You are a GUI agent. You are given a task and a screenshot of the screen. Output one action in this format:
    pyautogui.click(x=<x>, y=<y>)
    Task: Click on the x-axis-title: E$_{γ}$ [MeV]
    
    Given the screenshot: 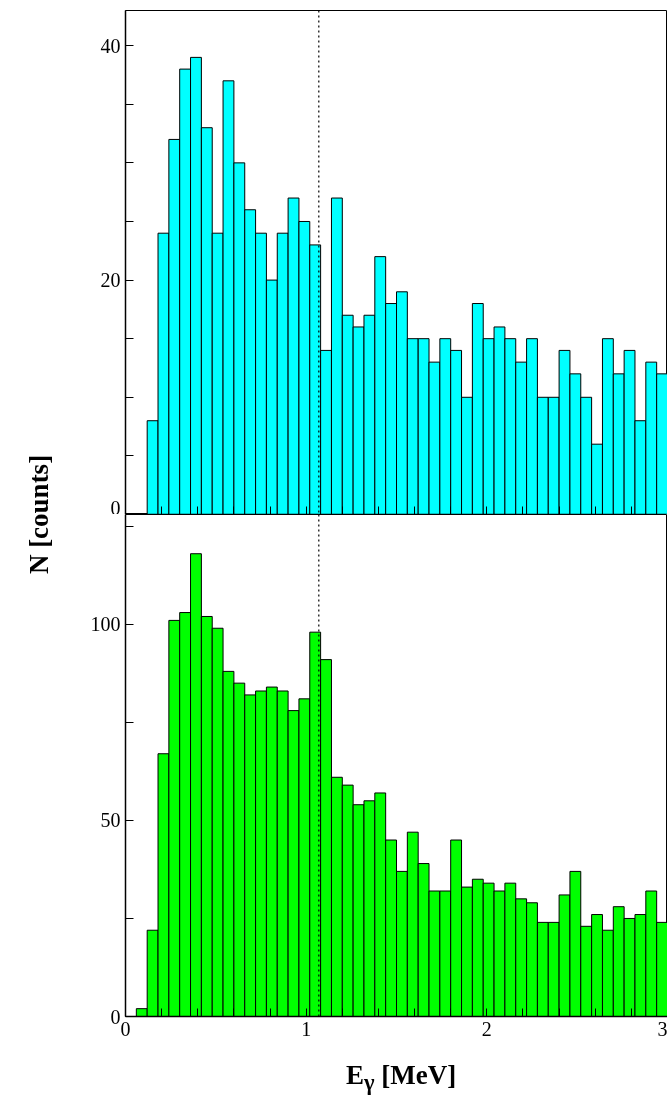 What is the action you would take?
    pyautogui.click(x=401, y=1078)
    